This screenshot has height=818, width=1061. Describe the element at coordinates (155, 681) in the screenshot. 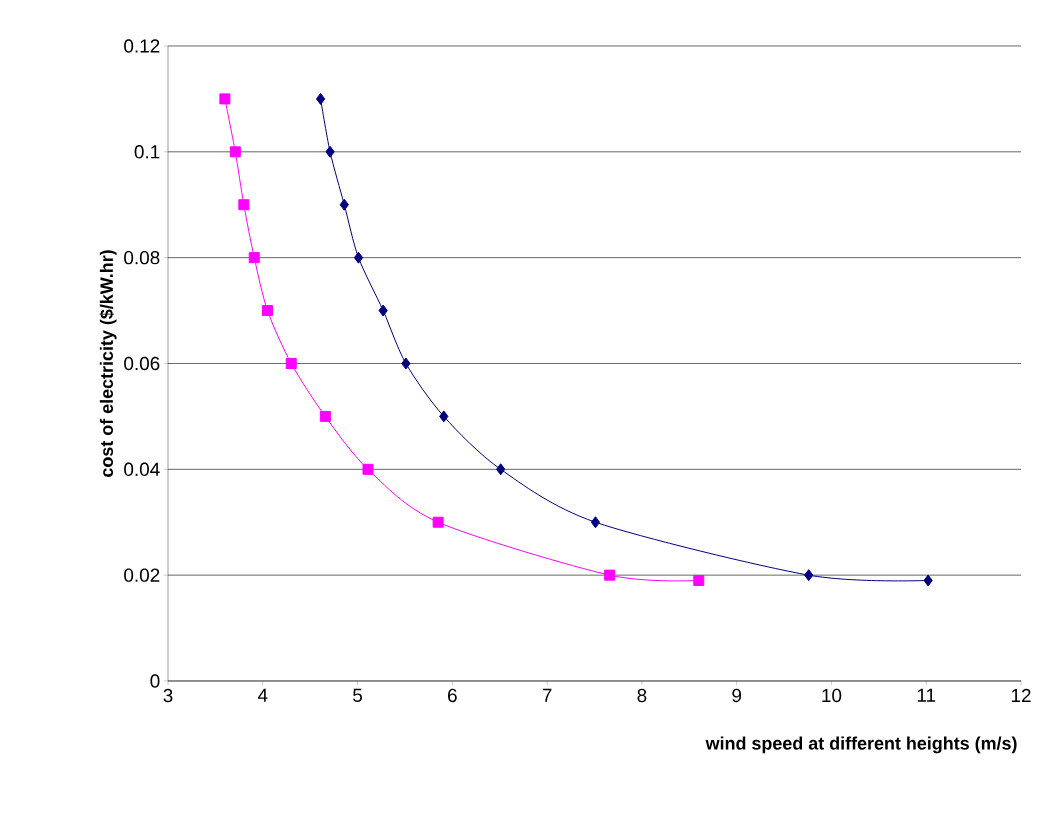

I see `y-tick-label: 0` at that location.